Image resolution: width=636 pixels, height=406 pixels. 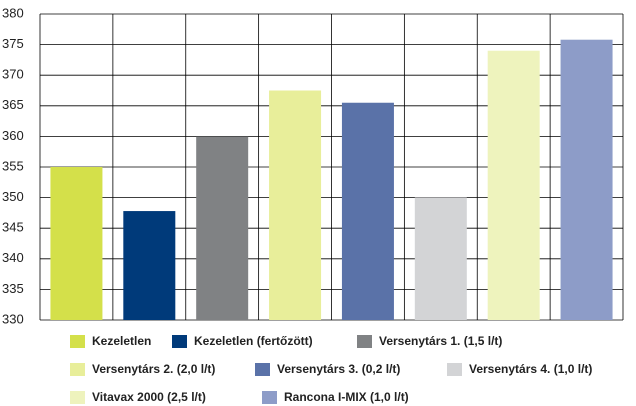 I want to click on y-tick-label: 375, so click(x=13, y=43).